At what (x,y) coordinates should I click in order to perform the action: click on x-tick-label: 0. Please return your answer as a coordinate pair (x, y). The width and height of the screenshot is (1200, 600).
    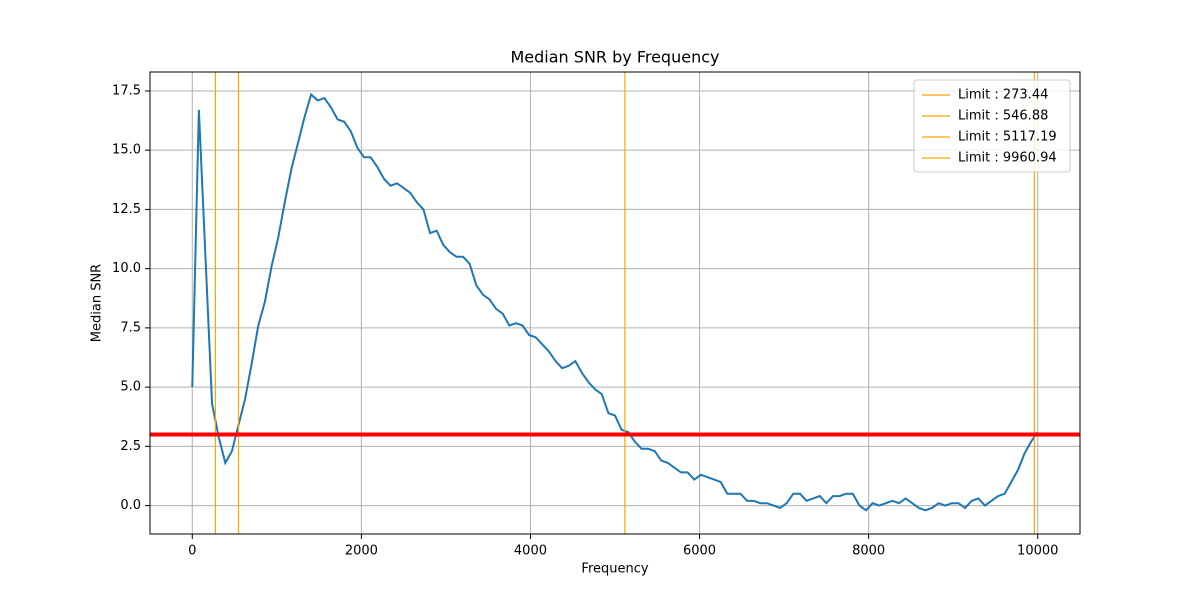
    Looking at the image, I should click on (192, 551).